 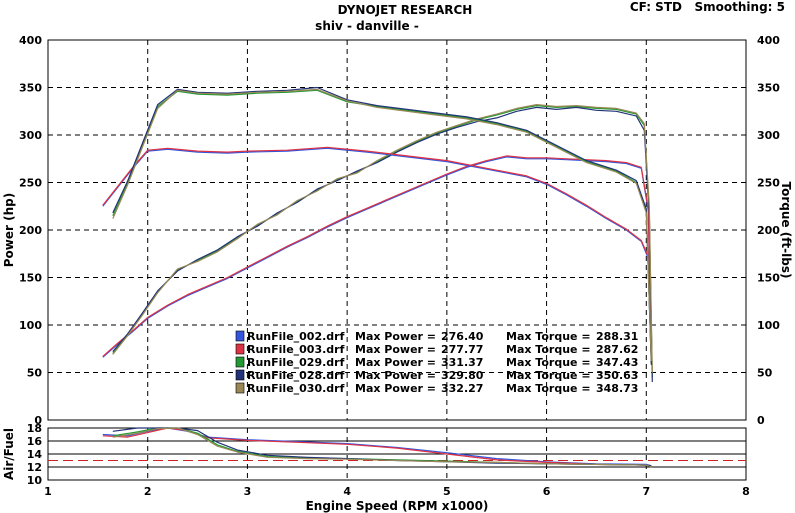 I want to click on legend-file: RunFile_028.drf, so click(x=296, y=375).